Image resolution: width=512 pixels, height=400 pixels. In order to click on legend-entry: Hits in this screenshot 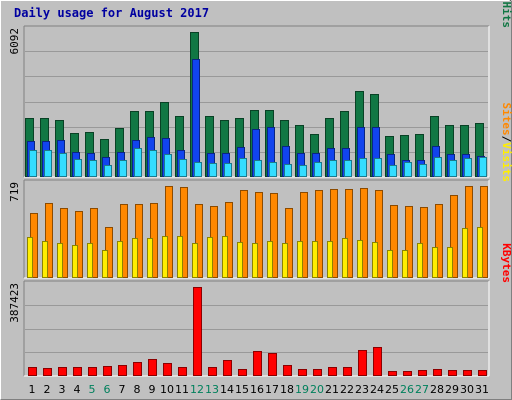, I will do `click(506, 15)`.